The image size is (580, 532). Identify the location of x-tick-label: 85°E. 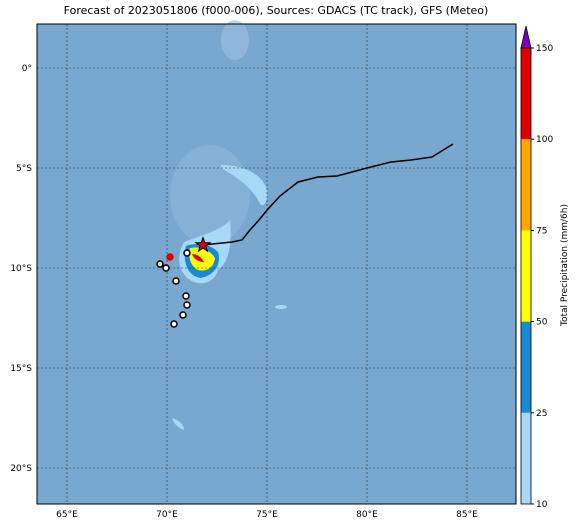
(467, 515).